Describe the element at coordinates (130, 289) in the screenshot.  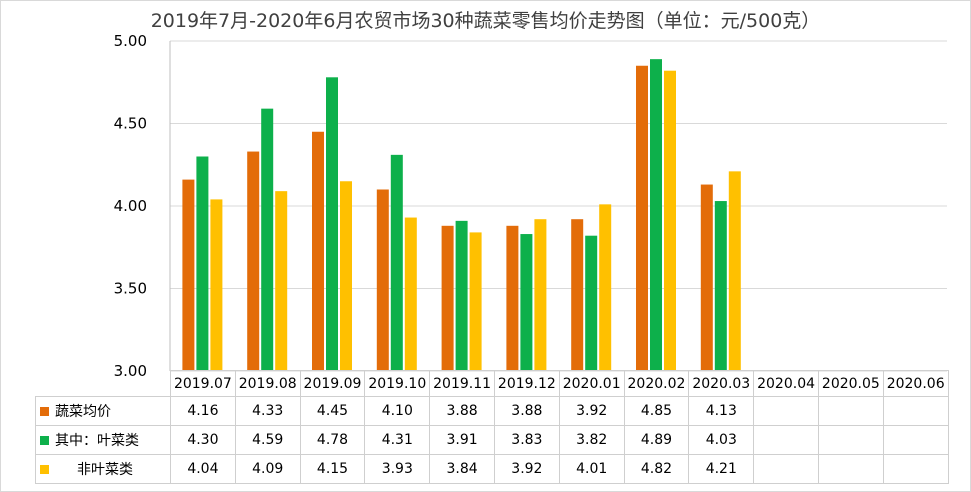
I see `y-tick-label: 3.50` at that location.